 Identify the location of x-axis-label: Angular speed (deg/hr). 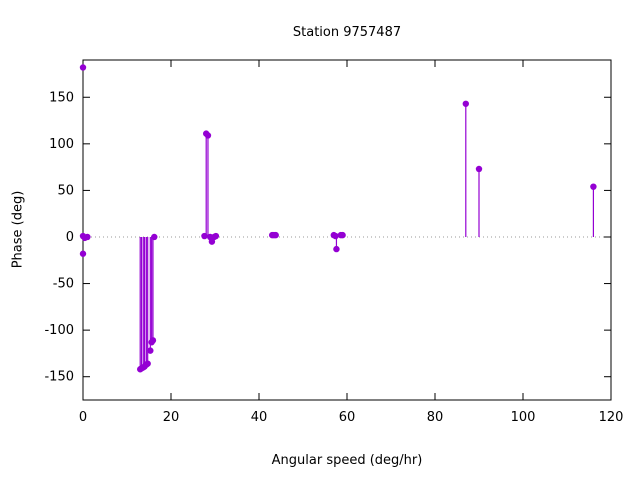
(347, 460).